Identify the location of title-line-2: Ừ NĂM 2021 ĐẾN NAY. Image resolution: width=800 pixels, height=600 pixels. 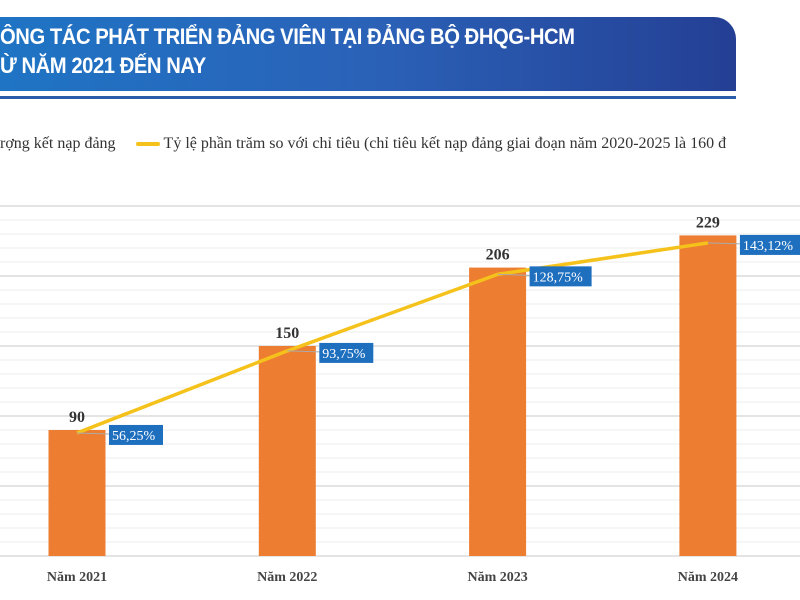
(103, 65).